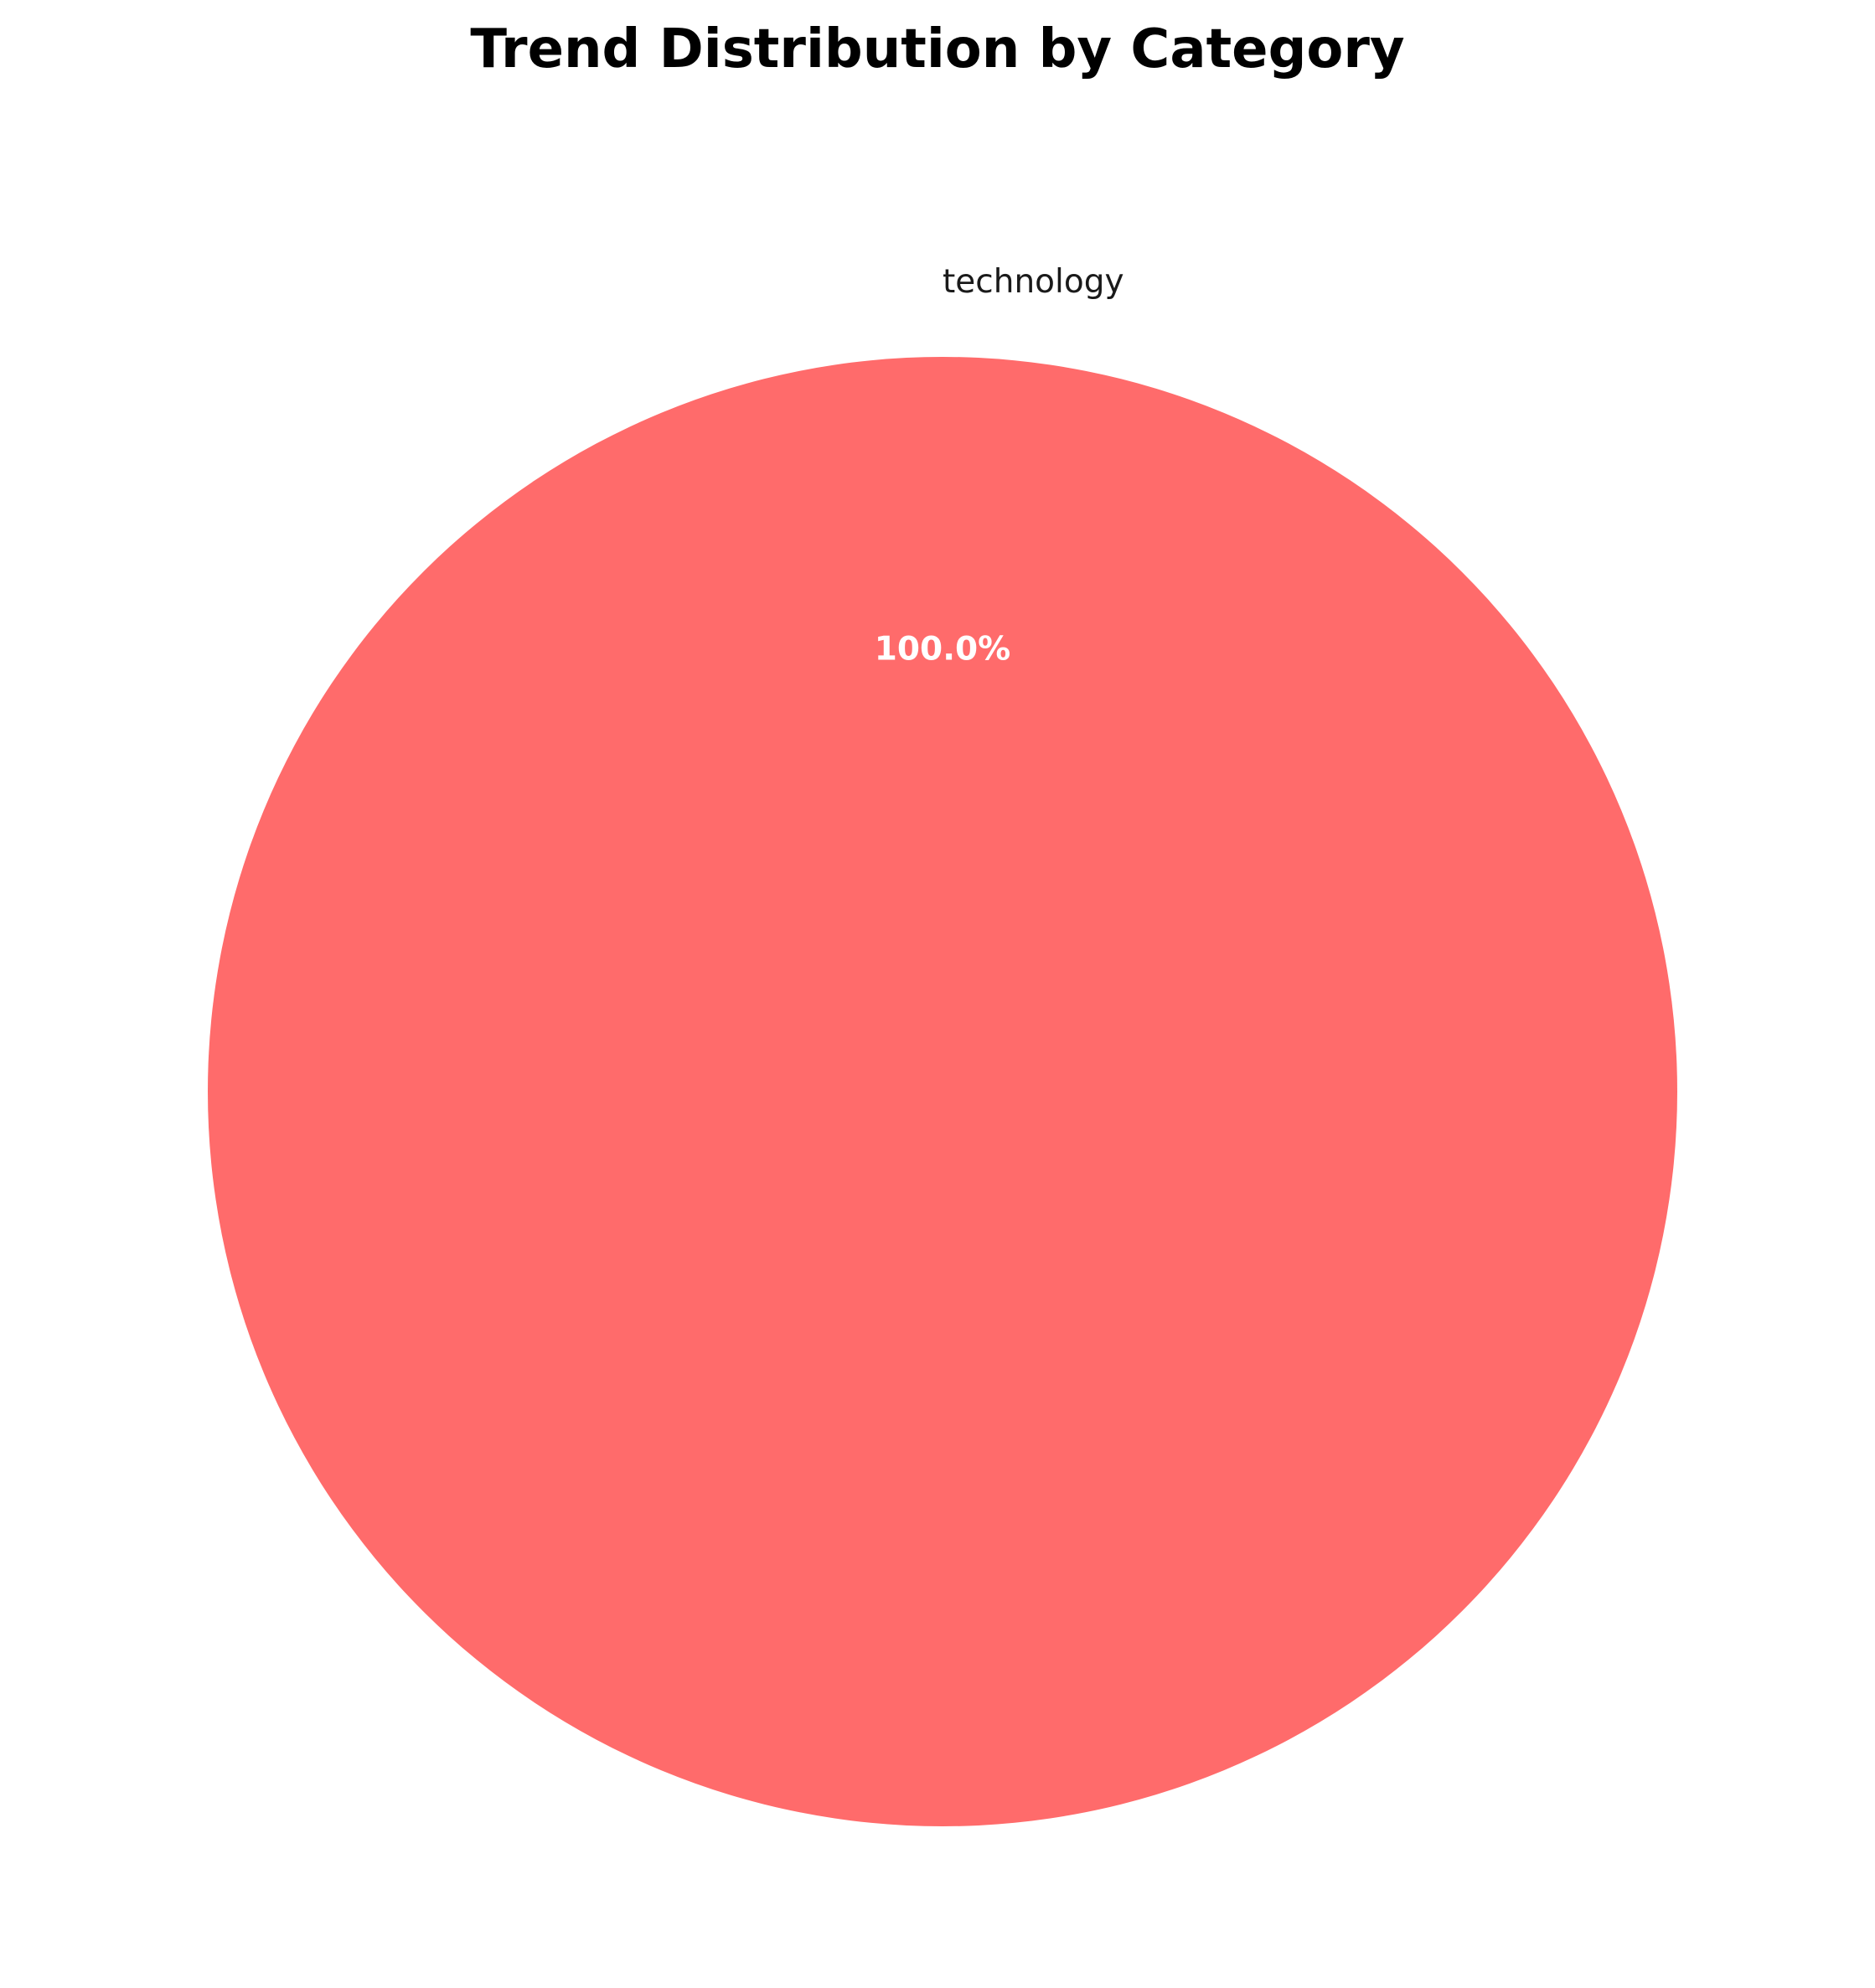 The width and height of the screenshot is (1875, 1988). Describe the element at coordinates (937, 49) in the screenshot. I see `chart-title: Trend Distribution by Category` at that location.